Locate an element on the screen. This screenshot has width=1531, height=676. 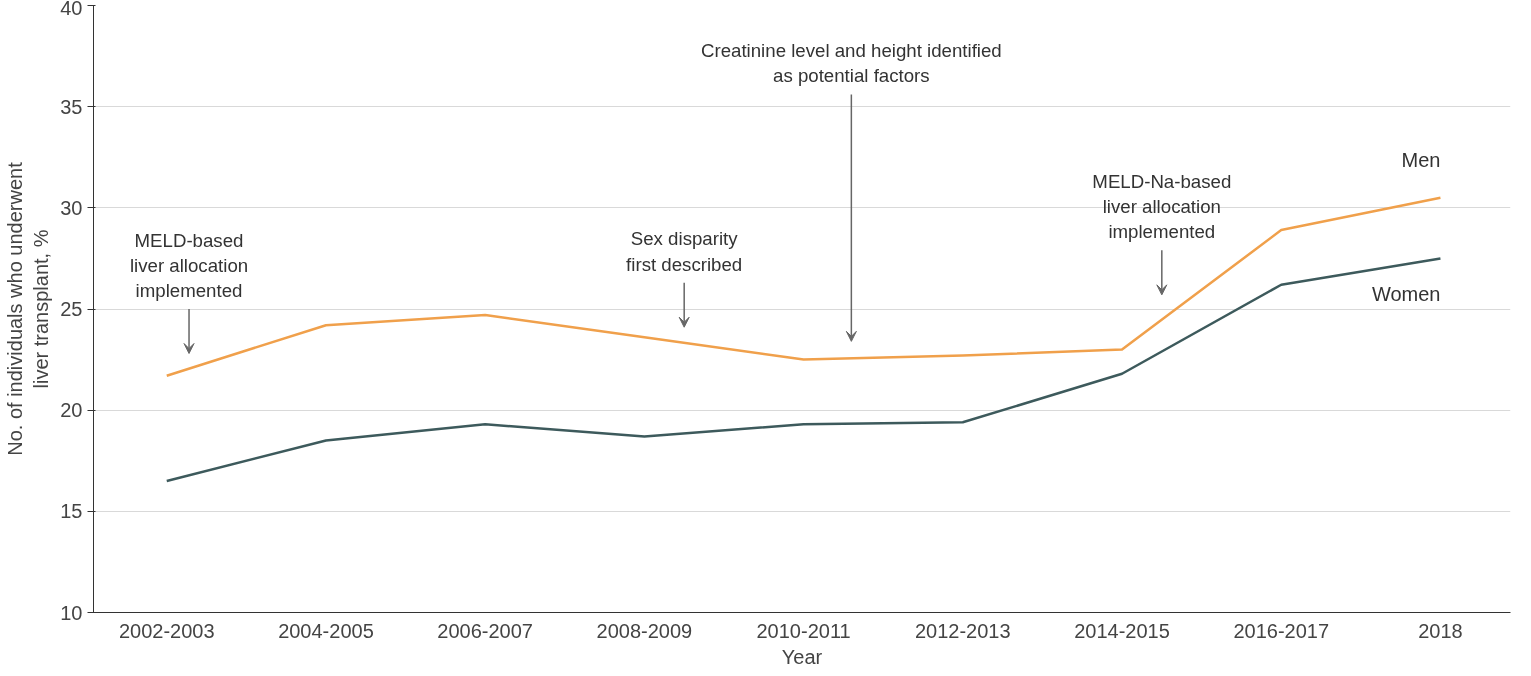
y-tick-label: 40 is located at coordinates (71, 9).